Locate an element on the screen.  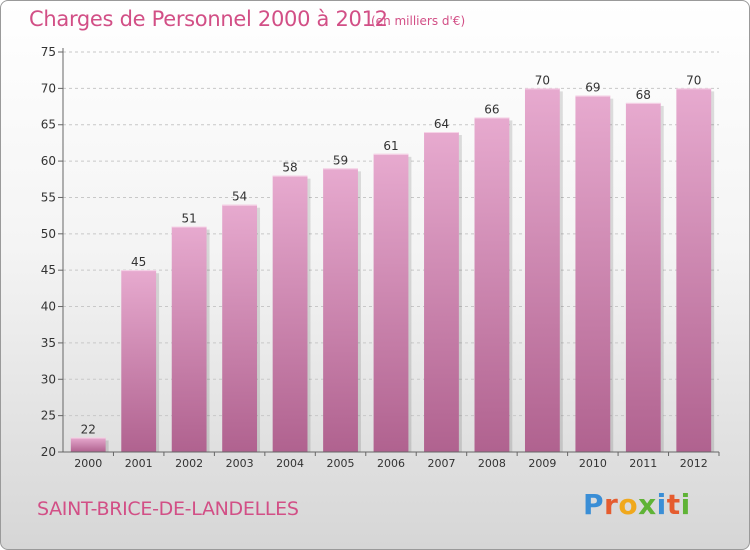
chart-unit: (en milliers d'€) is located at coordinates (418, 21).